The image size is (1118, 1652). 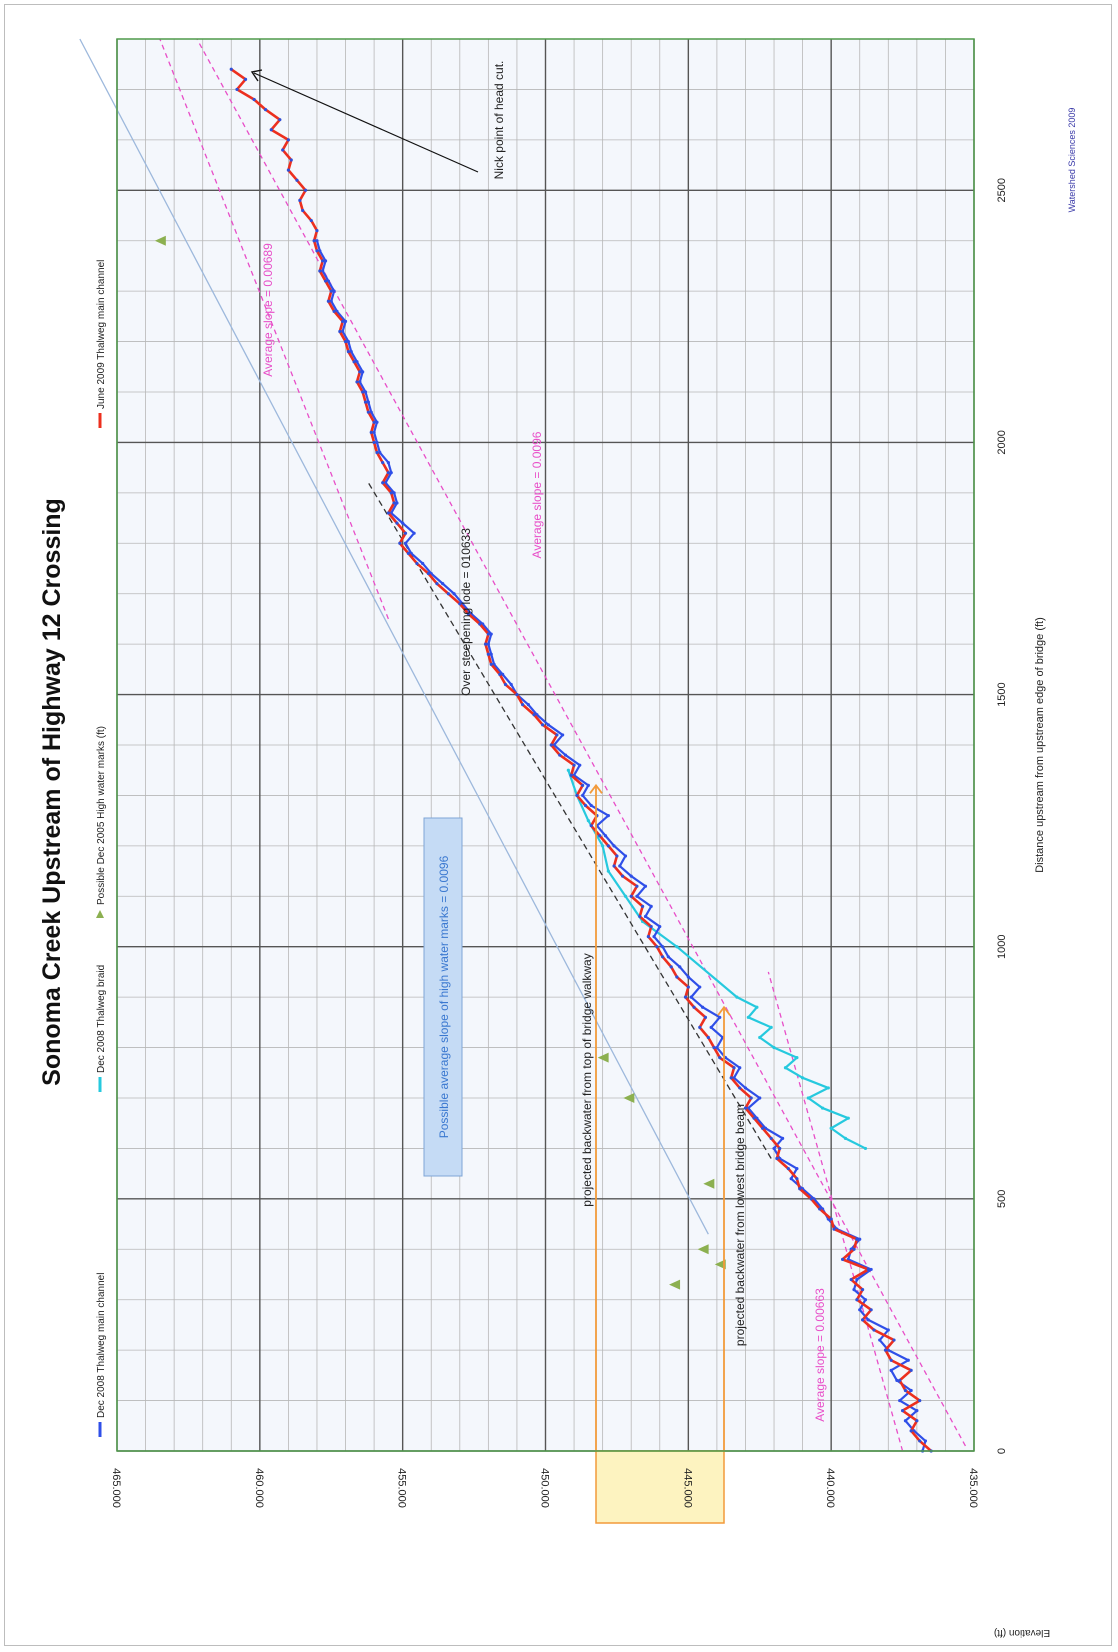 I want to click on x-tick-label: 0, so click(x=1002, y=1451).